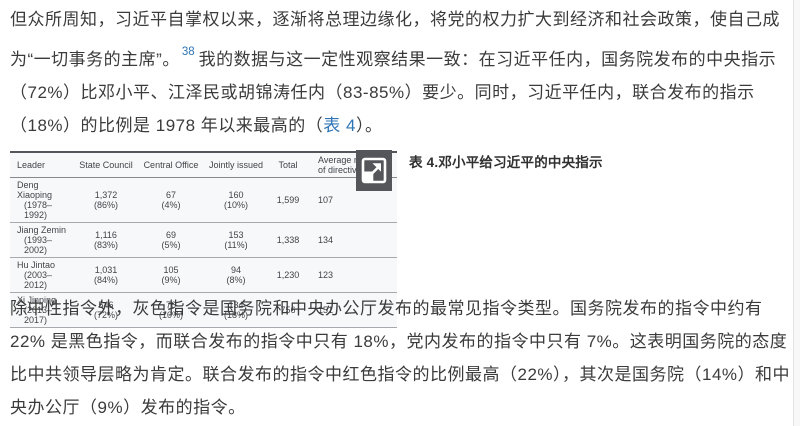 This screenshot has height=426, width=800. What do you see at coordinates (236, 164) in the screenshot?
I see `col-header-jointly-issued: Jointly issued` at bounding box center [236, 164].